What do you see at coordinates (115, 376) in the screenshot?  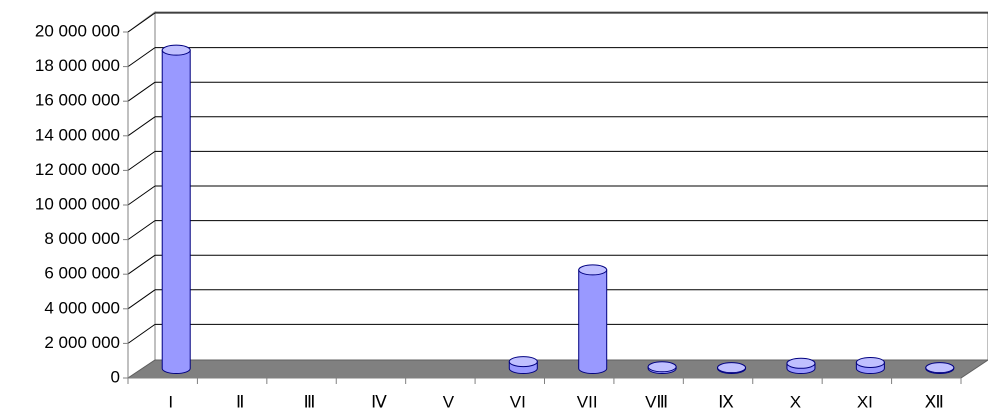 I see `y-tick-label: 0` at bounding box center [115, 376].